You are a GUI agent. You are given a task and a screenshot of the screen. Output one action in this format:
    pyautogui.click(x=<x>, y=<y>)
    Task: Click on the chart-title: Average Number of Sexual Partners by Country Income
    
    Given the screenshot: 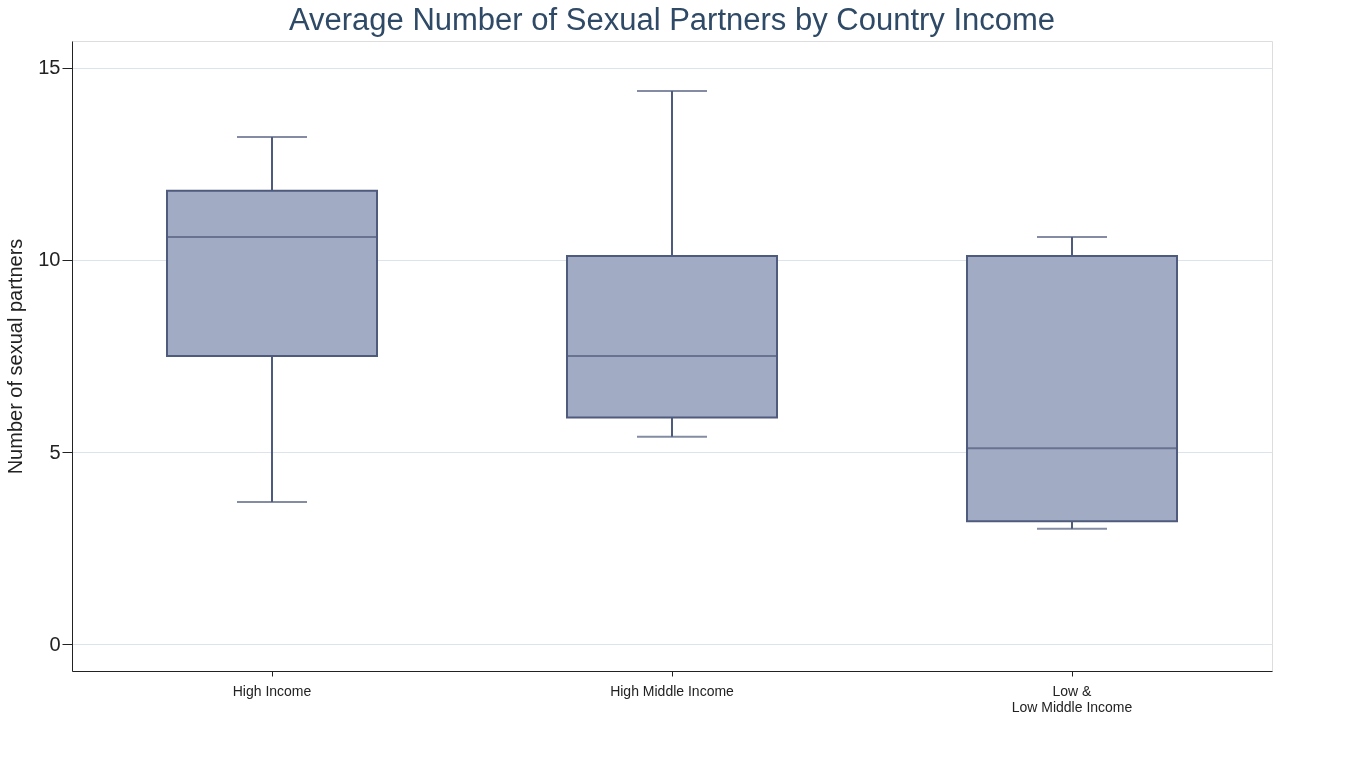 What is the action you would take?
    pyautogui.click(x=672, y=19)
    